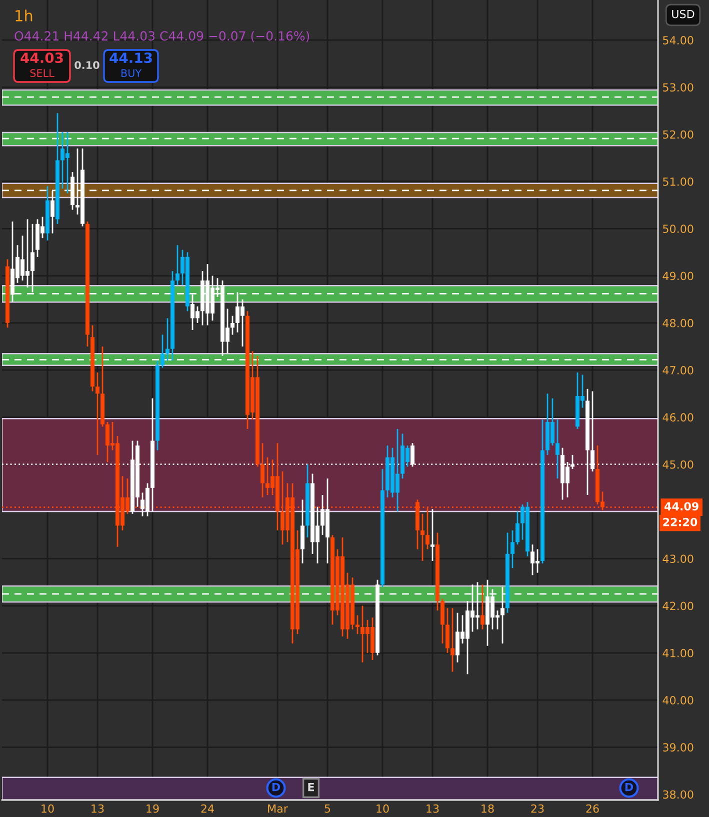 This screenshot has height=817, width=709. What do you see at coordinates (278, 808) in the screenshot?
I see `x-tick-label: Mar` at bounding box center [278, 808].